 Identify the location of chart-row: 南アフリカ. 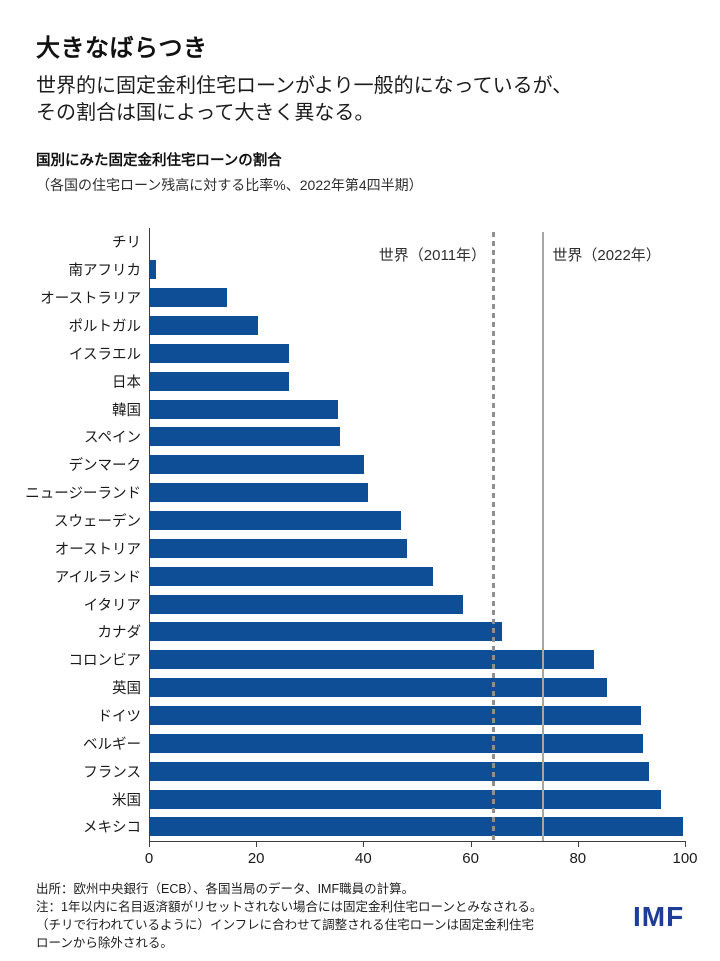
(360, 270).